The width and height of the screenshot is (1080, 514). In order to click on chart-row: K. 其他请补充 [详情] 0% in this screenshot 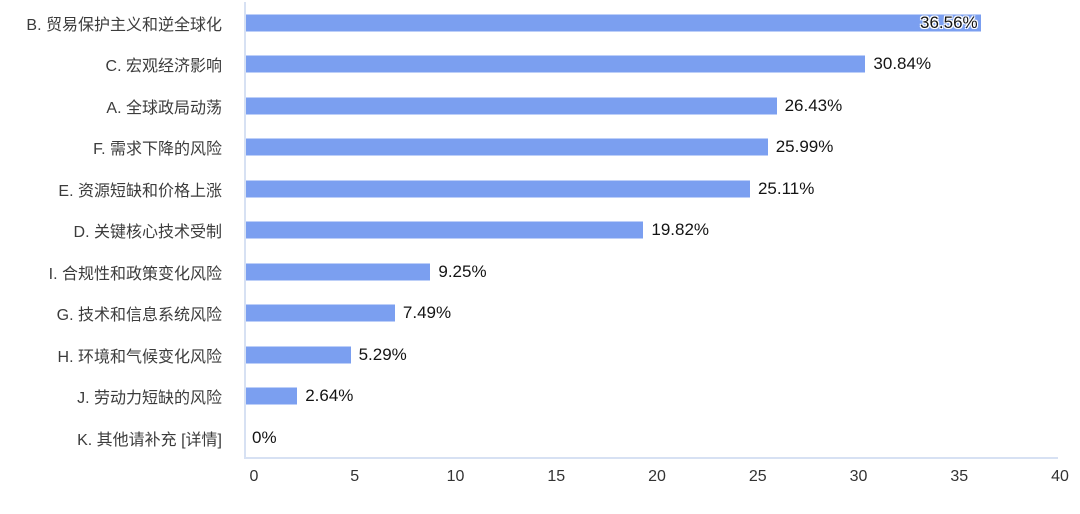, I will do `click(530, 438)`.